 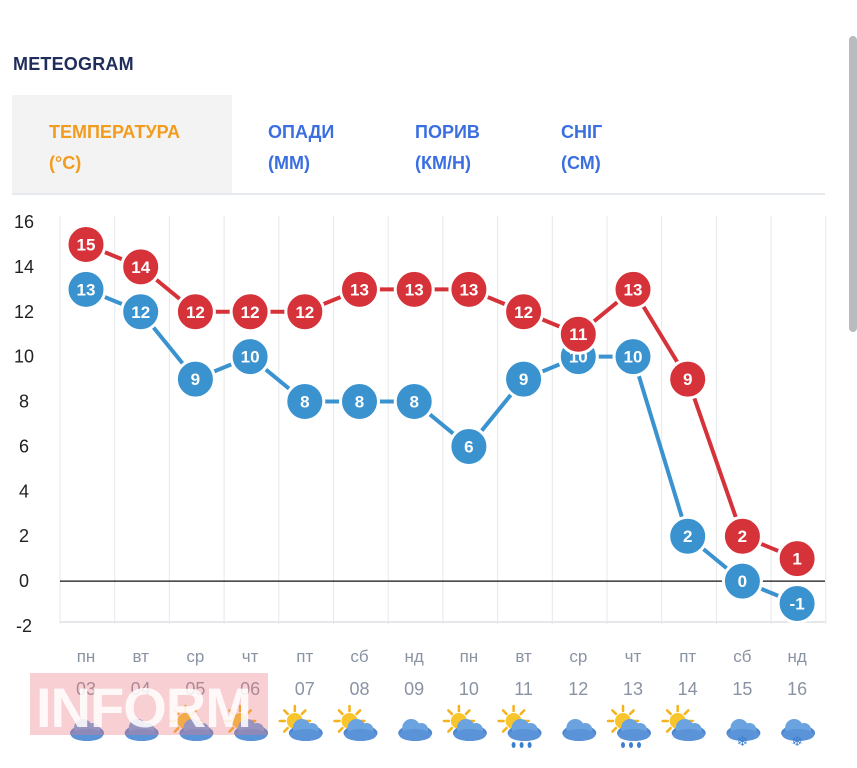 I want to click on tab-wind-gust-label: ПОРИВ, so click(x=447, y=132).